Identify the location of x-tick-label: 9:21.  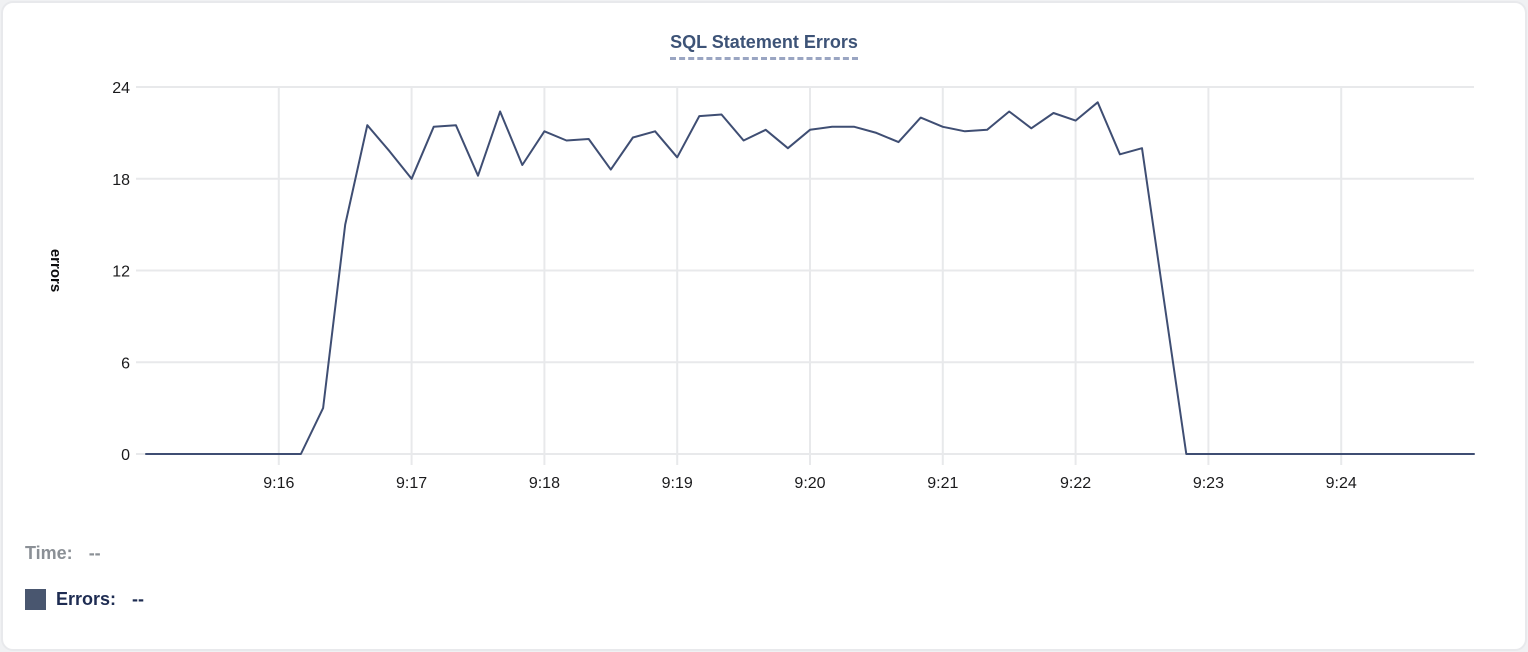
(942, 483).